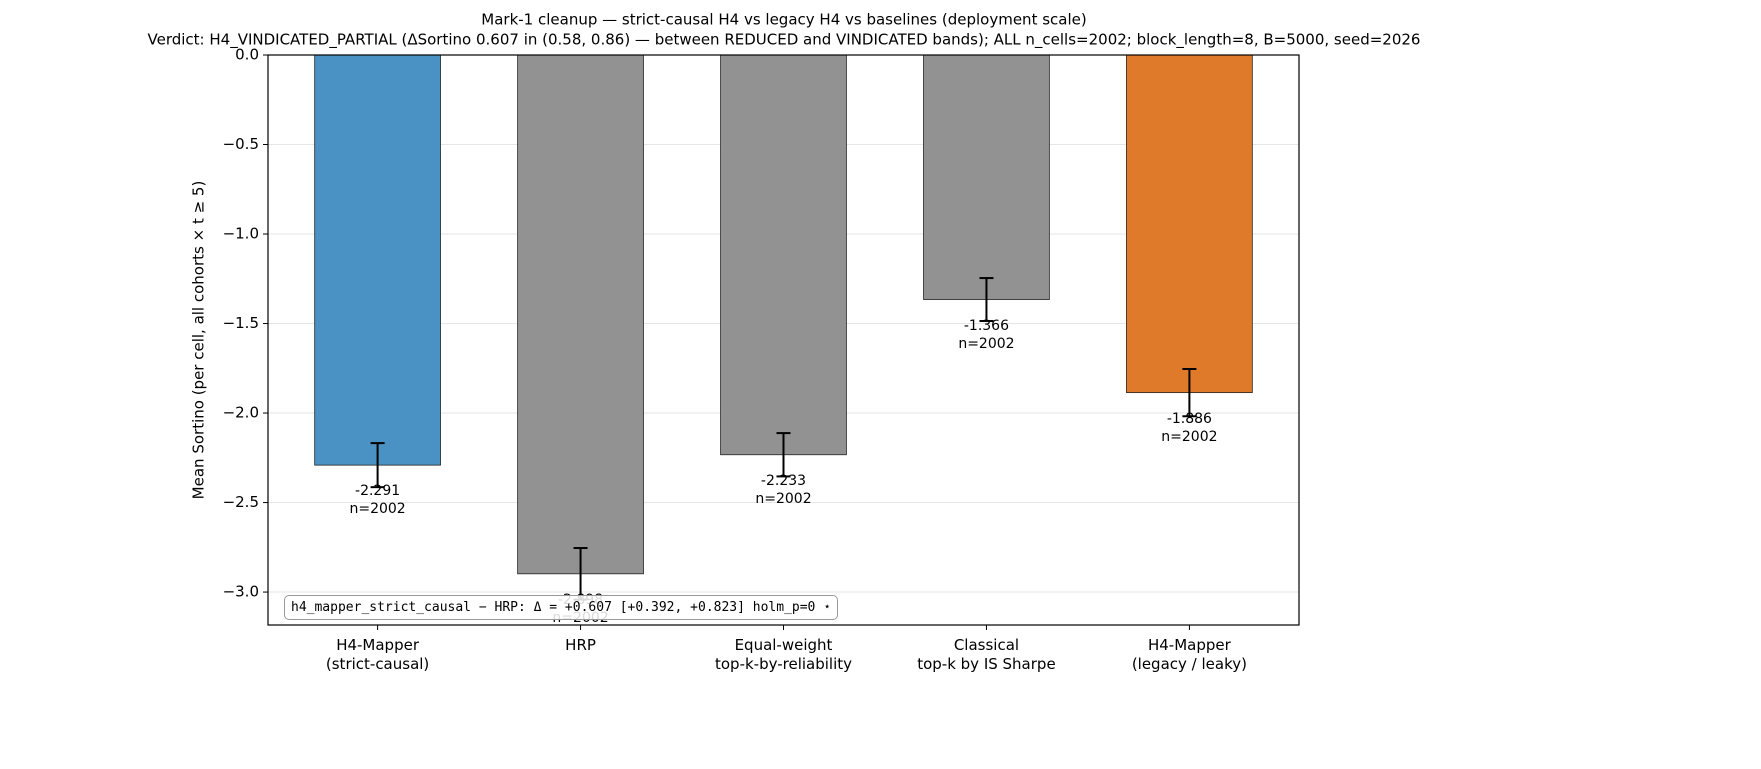 The image size is (1761, 769). Describe the element at coordinates (241, 502) in the screenshot. I see `y-tick-label: −2.5` at that location.